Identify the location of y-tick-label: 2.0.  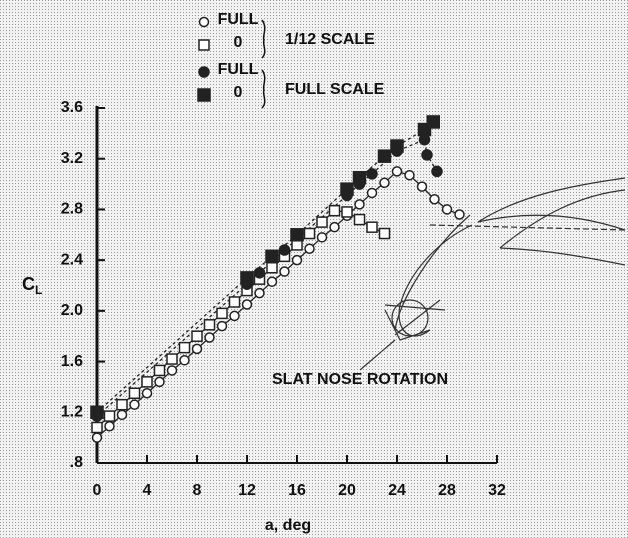
(72, 310).